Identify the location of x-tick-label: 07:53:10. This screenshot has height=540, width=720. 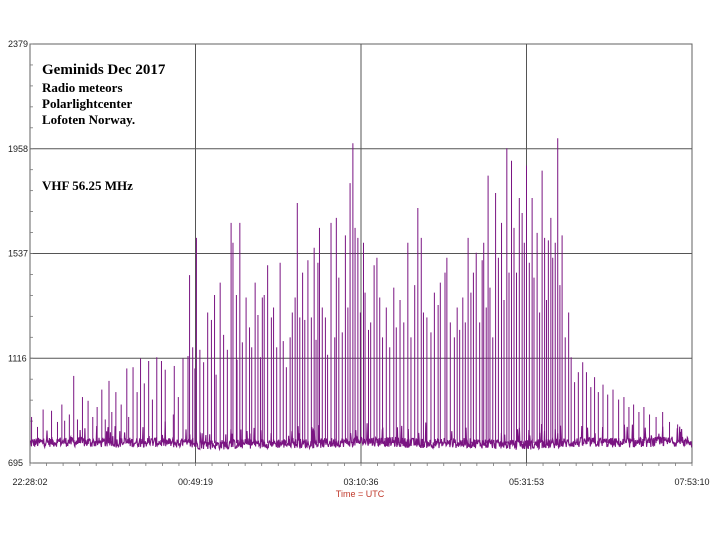
(691, 482).